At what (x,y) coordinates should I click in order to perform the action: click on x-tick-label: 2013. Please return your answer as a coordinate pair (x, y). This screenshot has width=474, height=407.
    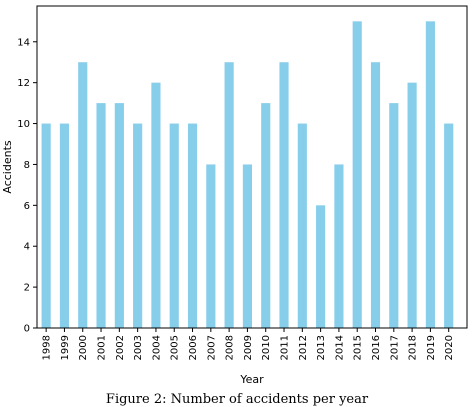
    Looking at the image, I should click on (321, 347).